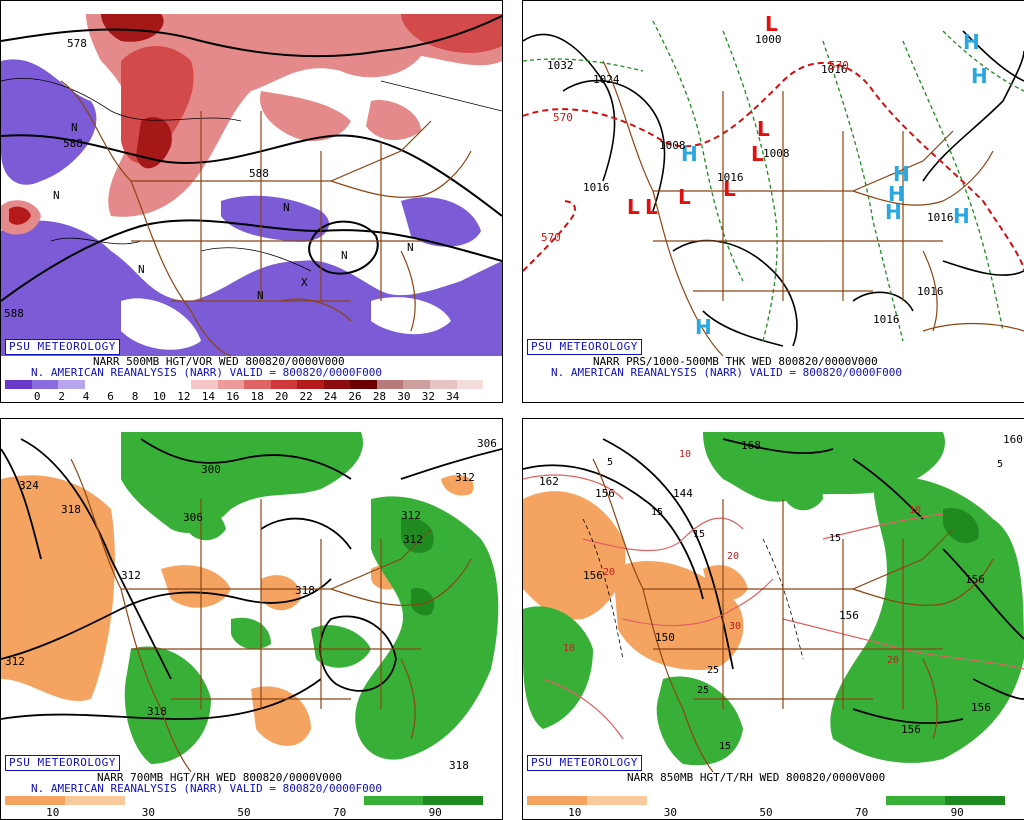  Describe the element at coordinates (766, 800) in the screenshot. I see `colorbar-relative-humidity` at that location.